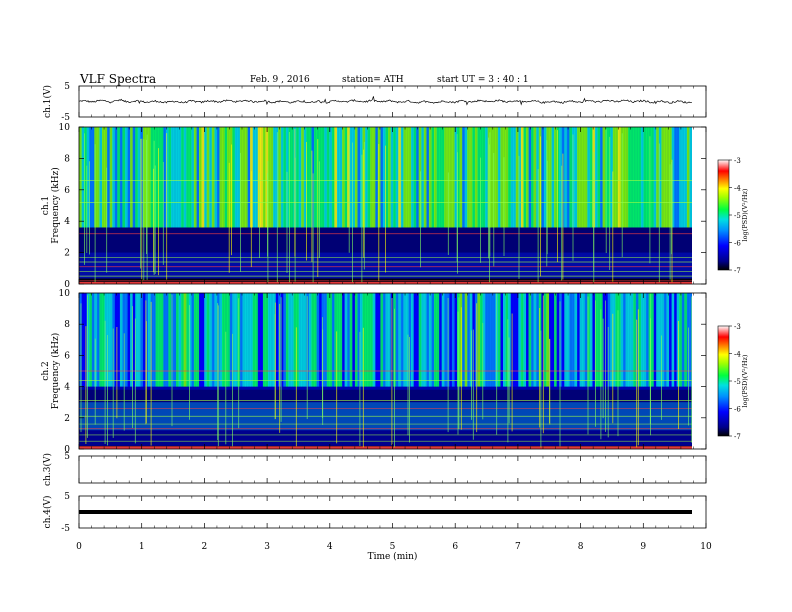 Image resolution: width=792 pixels, height=612 pixels. I want to click on time-tick-label: 6, so click(455, 547).